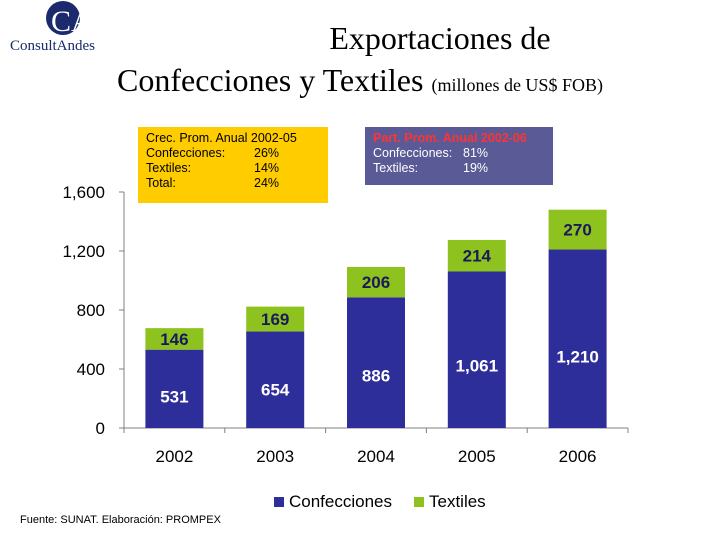 The height and width of the screenshot is (540, 720). I want to click on bar-textiles-2003, so click(275, 319).